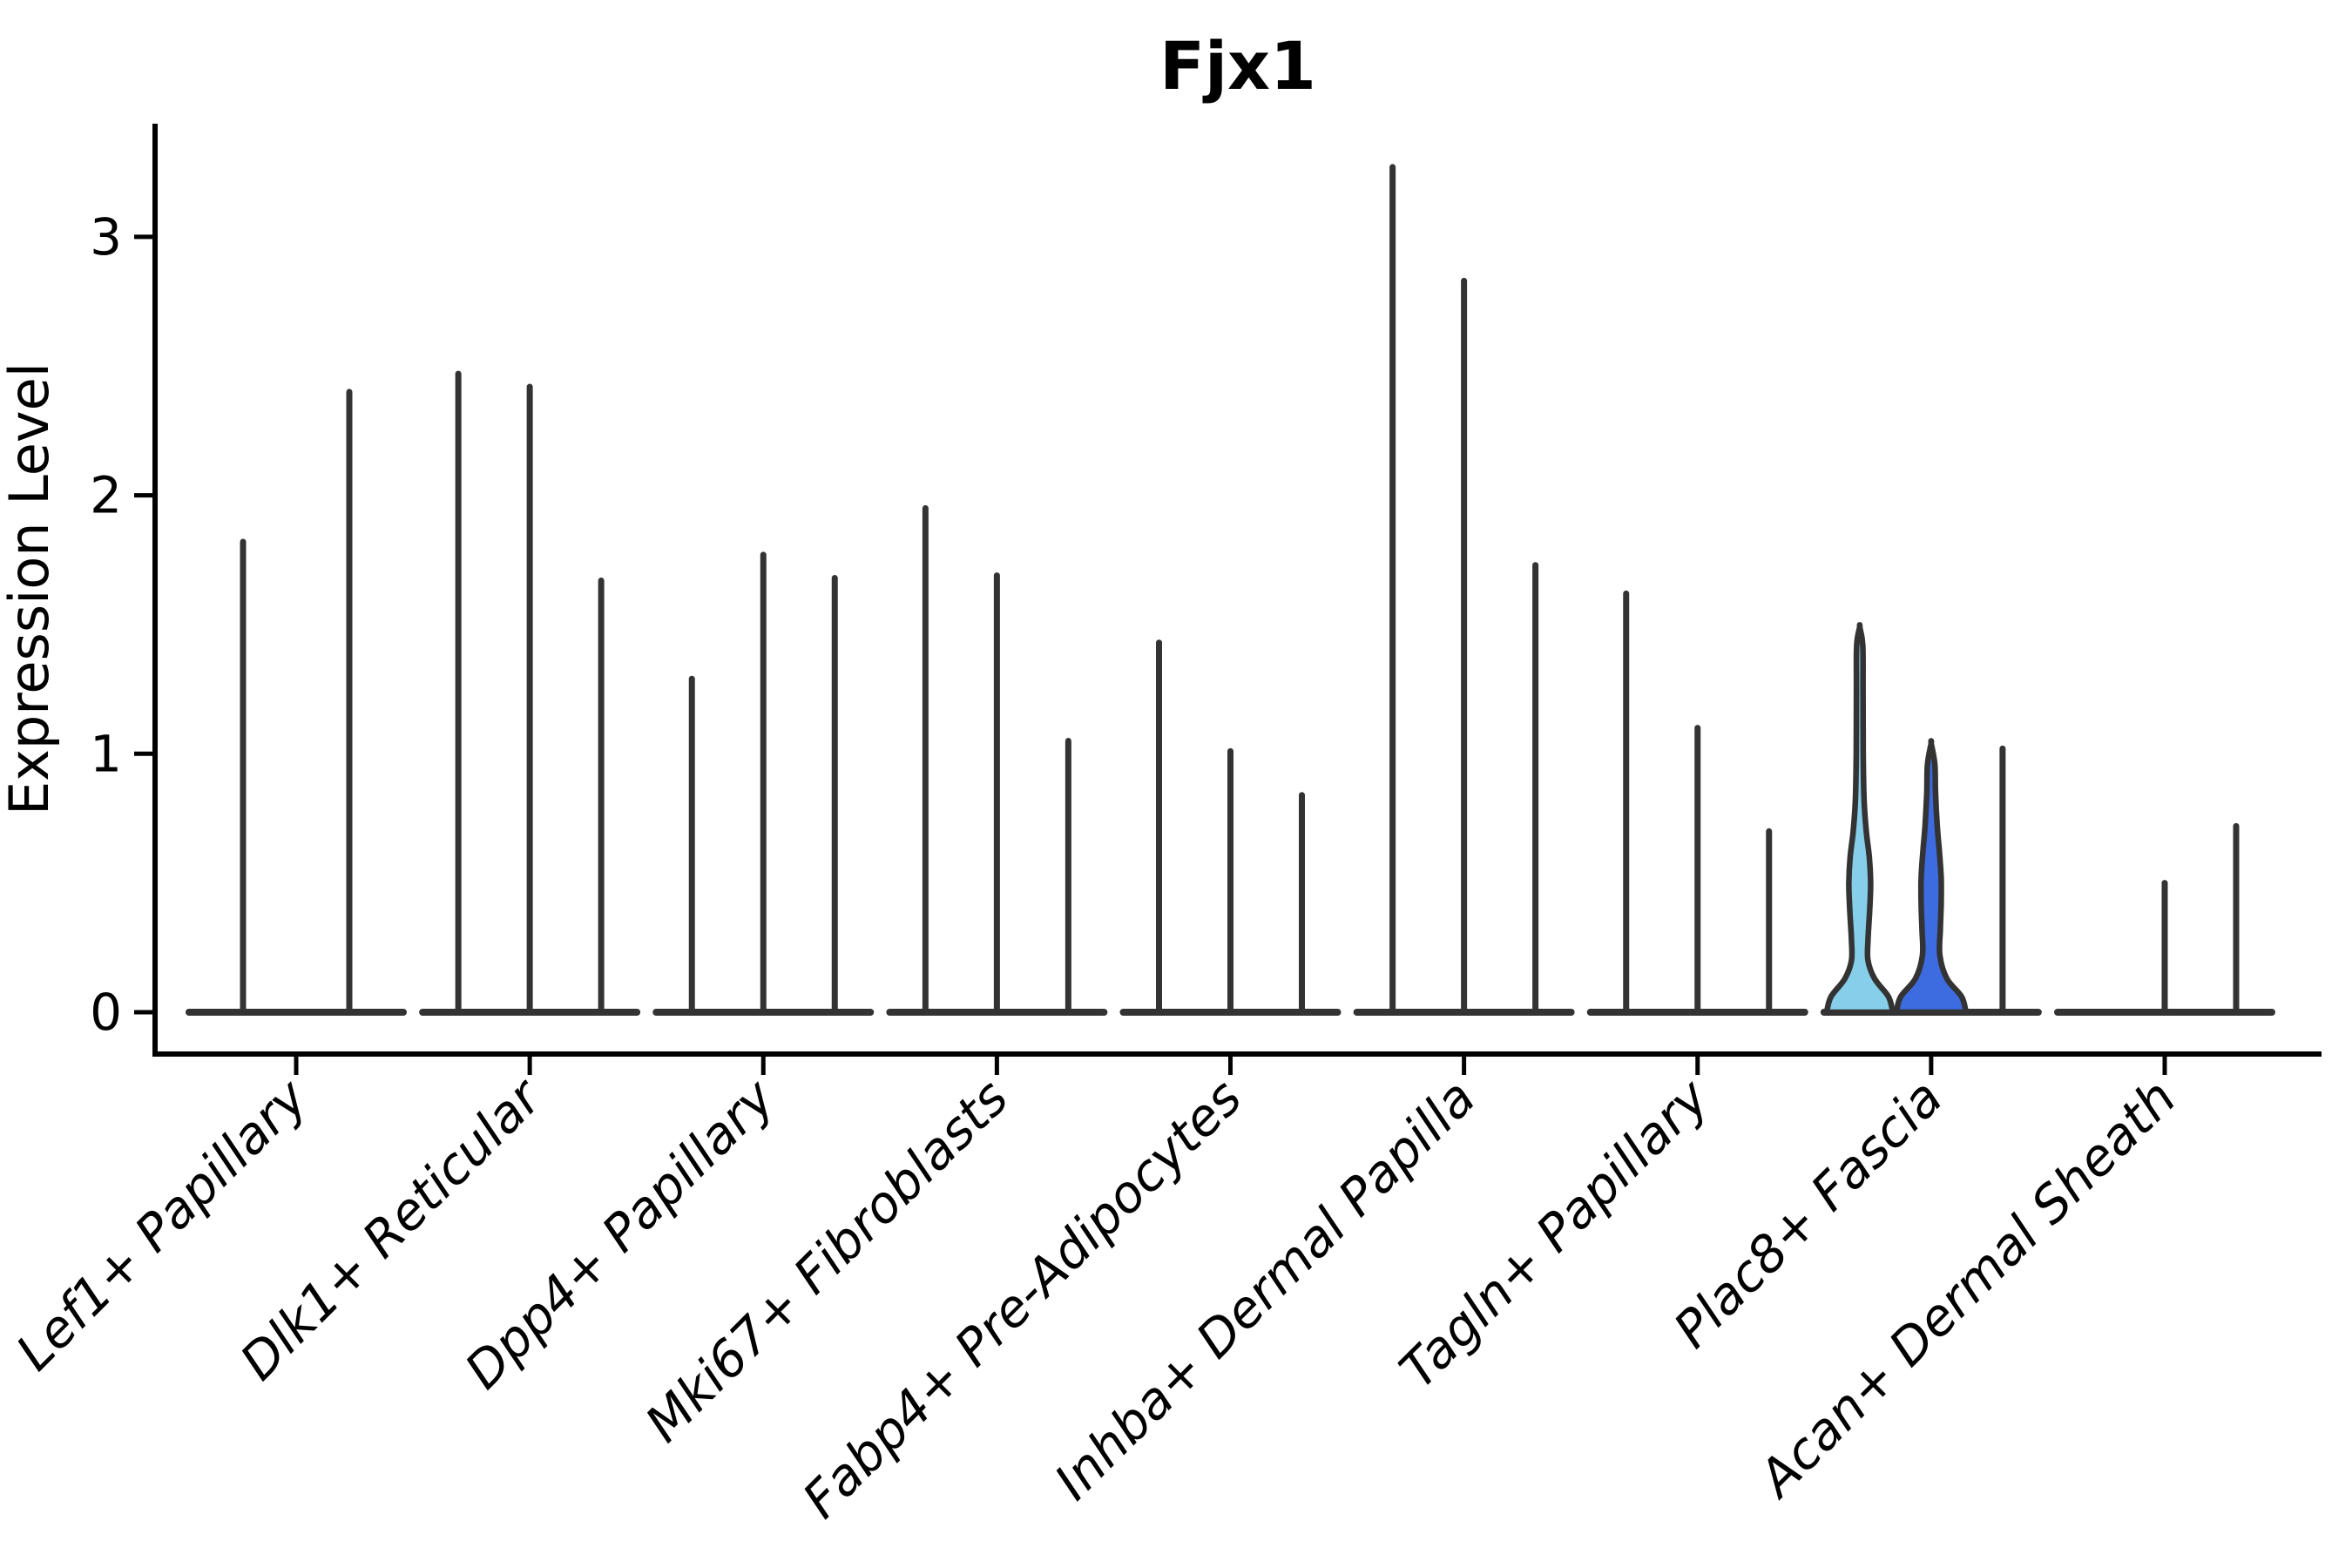 The width and height of the screenshot is (2352, 1568). What do you see at coordinates (106, 495) in the screenshot?
I see `y-tick-label: 2` at bounding box center [106, 495].